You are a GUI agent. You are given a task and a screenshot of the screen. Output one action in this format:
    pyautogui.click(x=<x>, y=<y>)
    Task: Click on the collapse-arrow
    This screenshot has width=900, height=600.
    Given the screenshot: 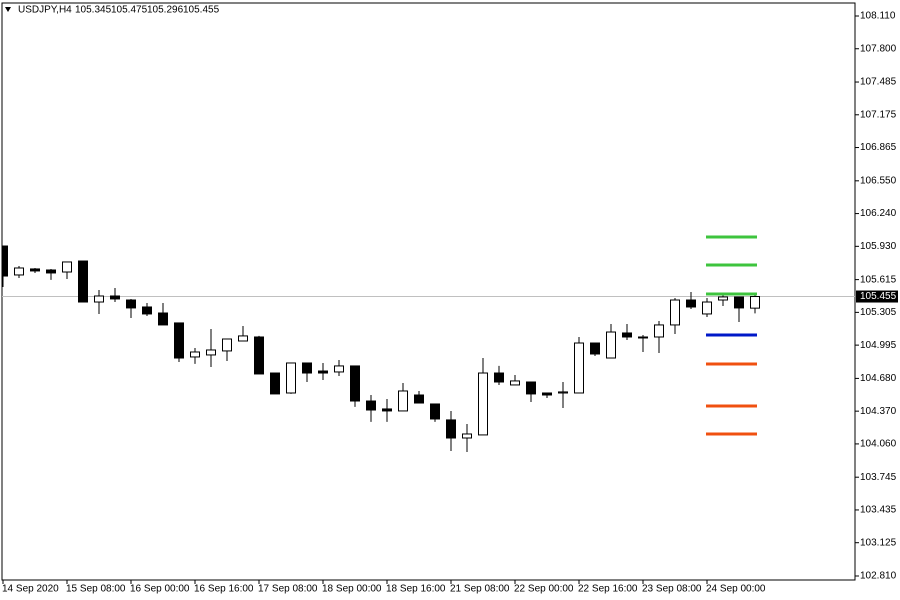 What is the action you would take?
    pyautogui.click(x=8, y=9)
    